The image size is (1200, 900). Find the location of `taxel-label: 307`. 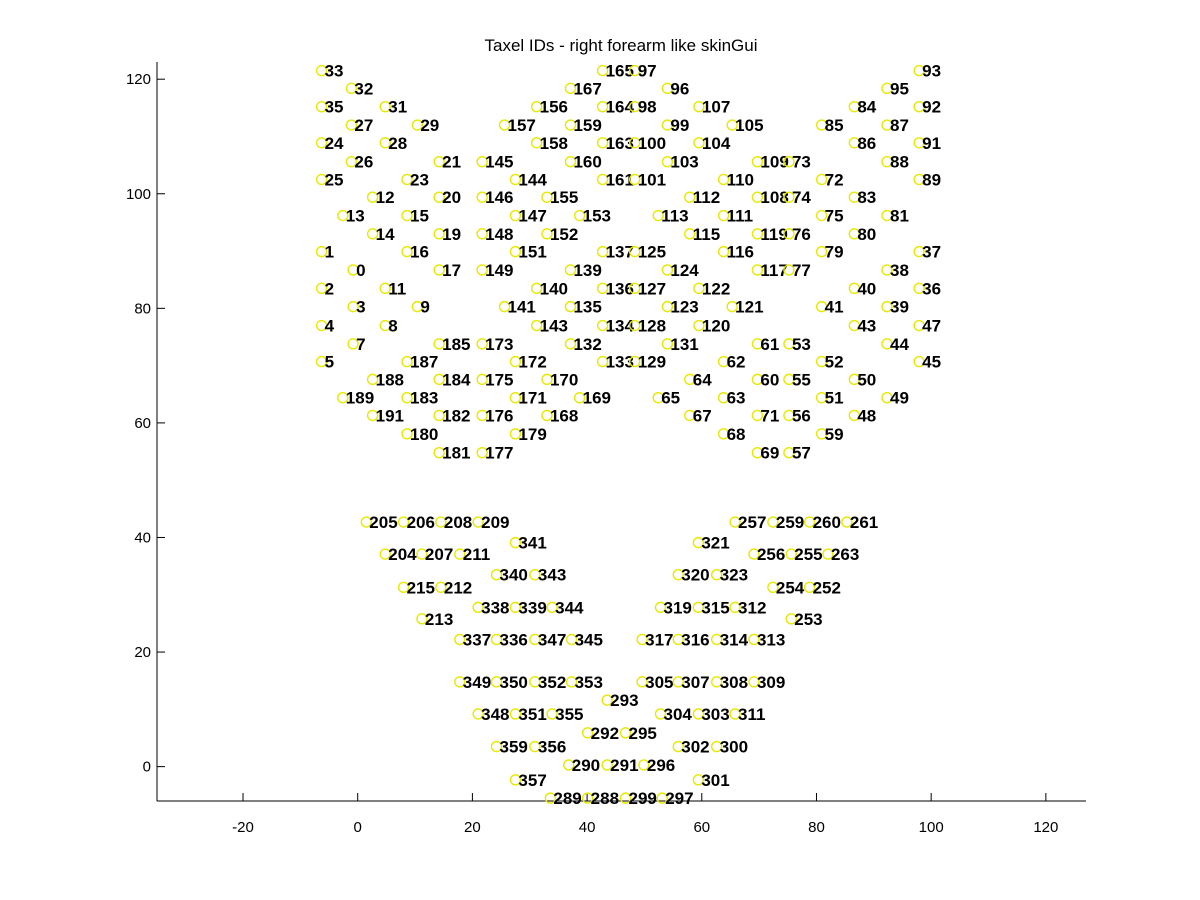

taxel-label: 307 is located at coordinates (695, 682).